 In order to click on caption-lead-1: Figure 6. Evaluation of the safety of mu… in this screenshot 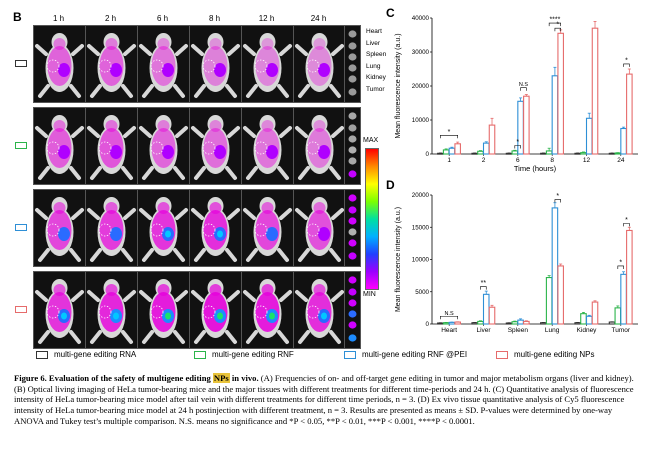, I will do `click(113, 378)`.